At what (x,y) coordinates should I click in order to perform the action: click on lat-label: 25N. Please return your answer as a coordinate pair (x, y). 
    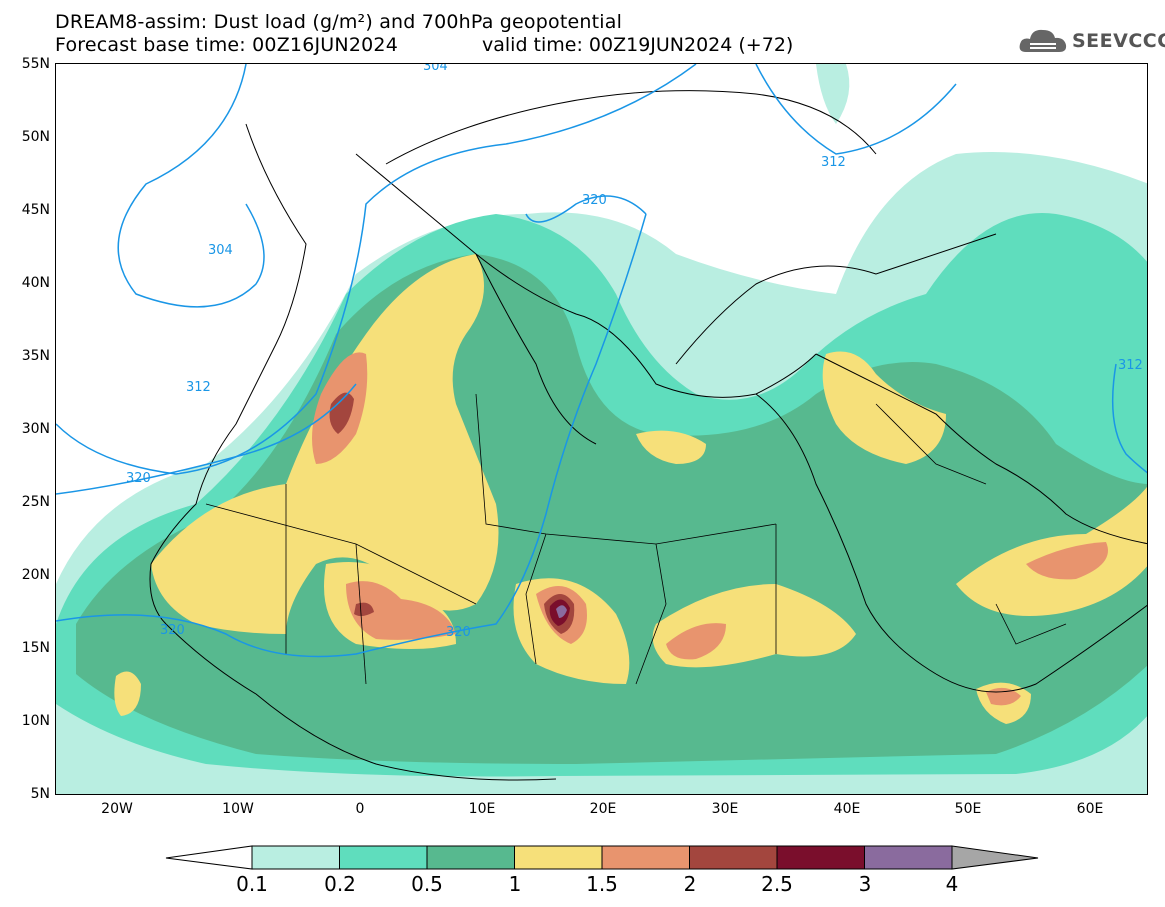
    Looking at the image, I should click on (35, 502).